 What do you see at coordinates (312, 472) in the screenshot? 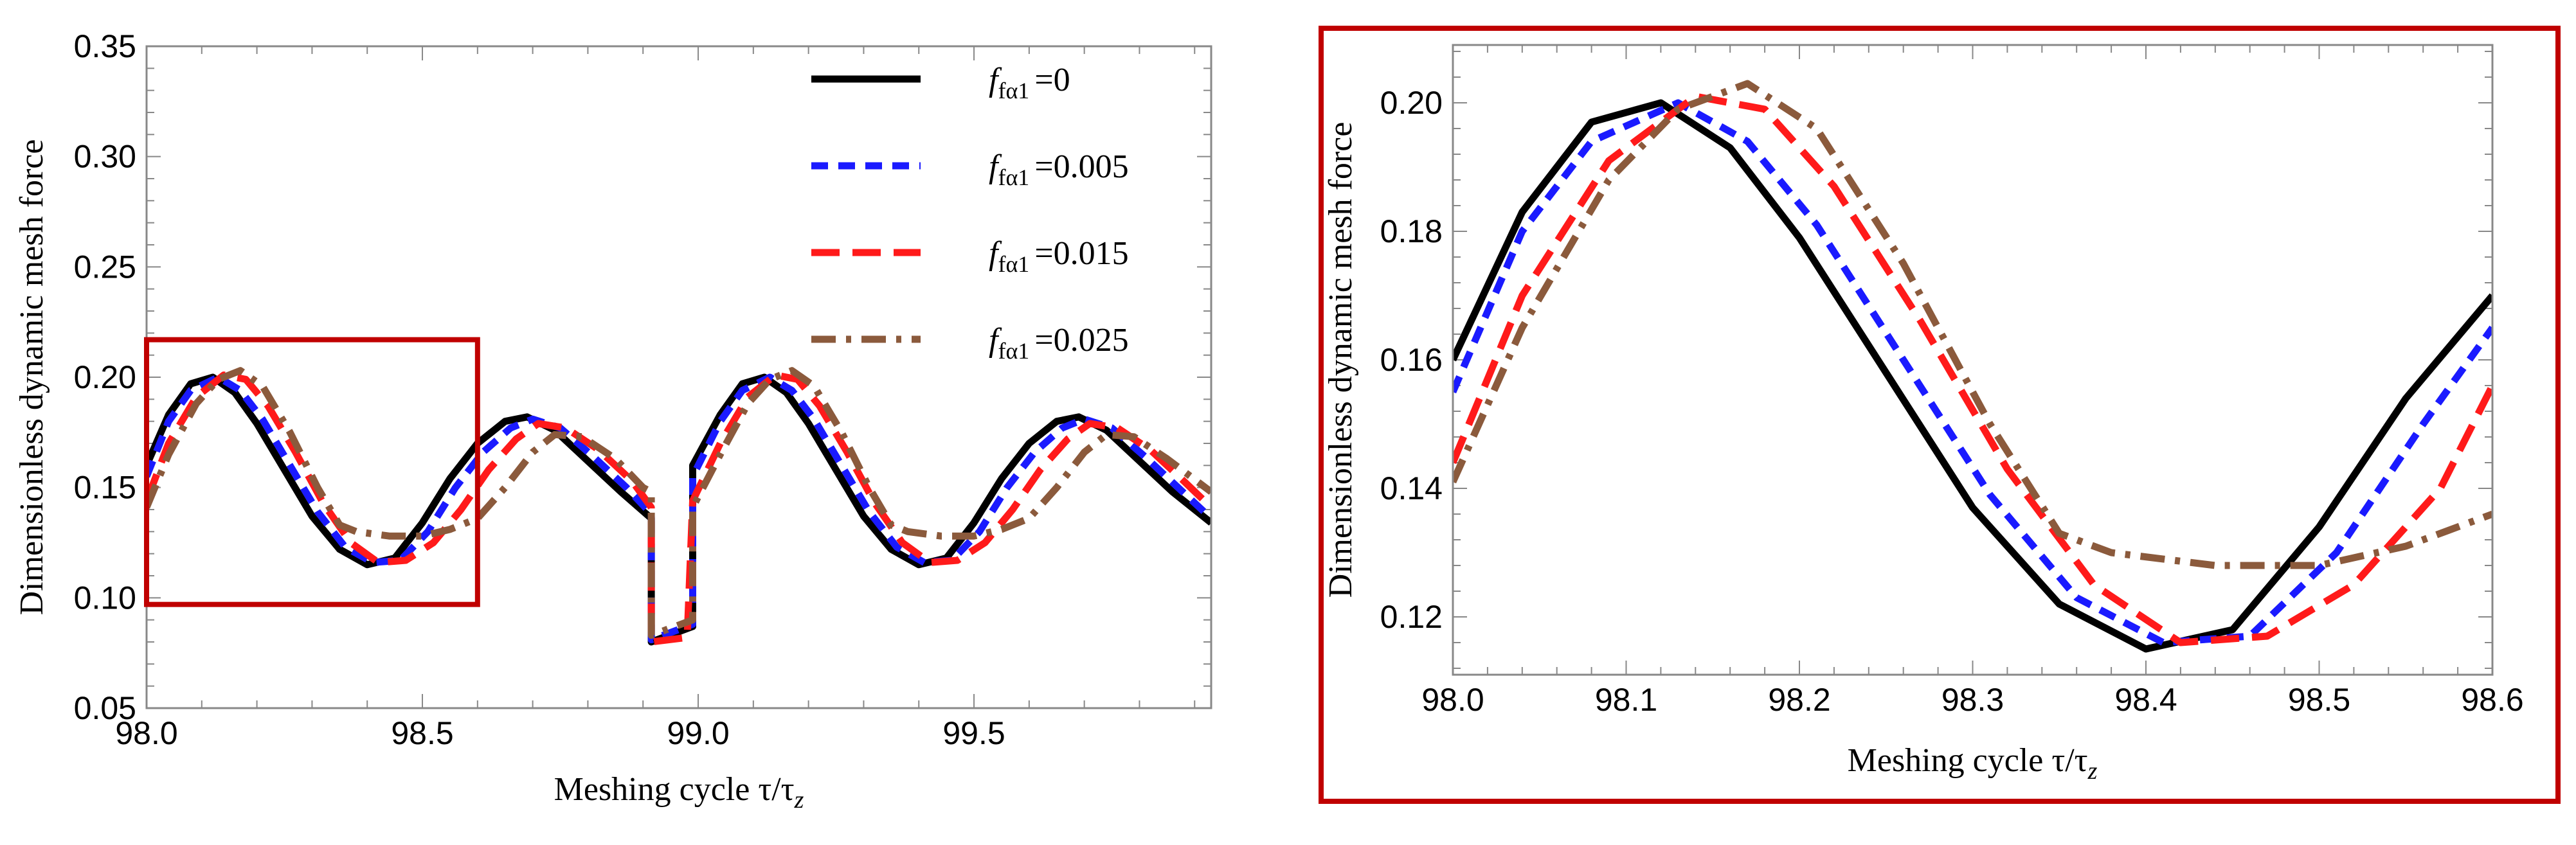
I see `zoom-region-box` at bounding box center [312, 472].